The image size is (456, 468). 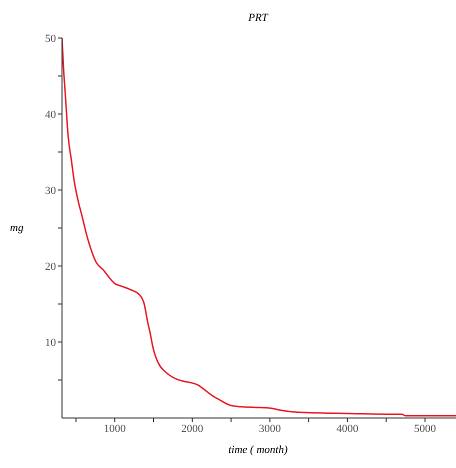 I want to click on y-tick-label: 30, so click(x=50, y=190).